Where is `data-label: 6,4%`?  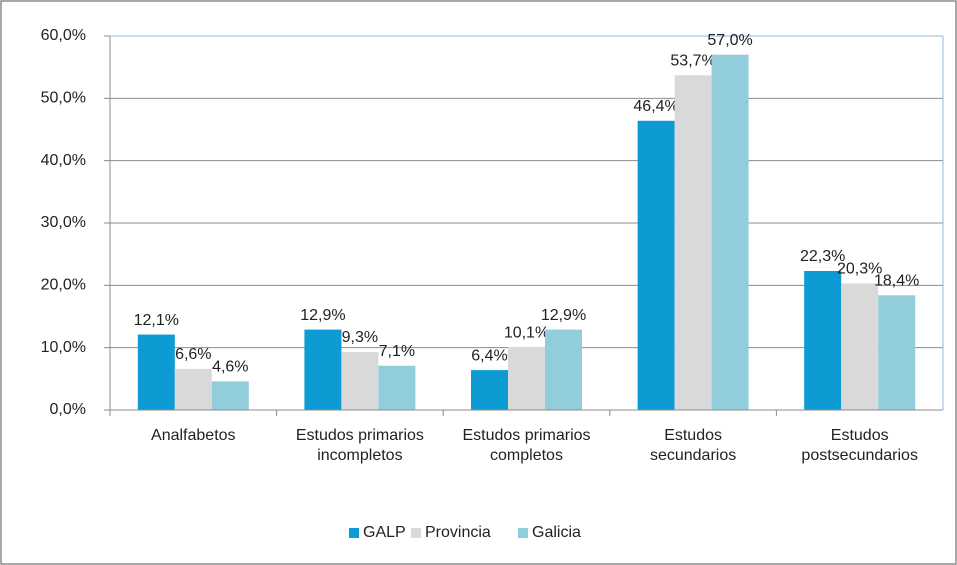
data-label: 6,4% is located at coordinates (489, 355).